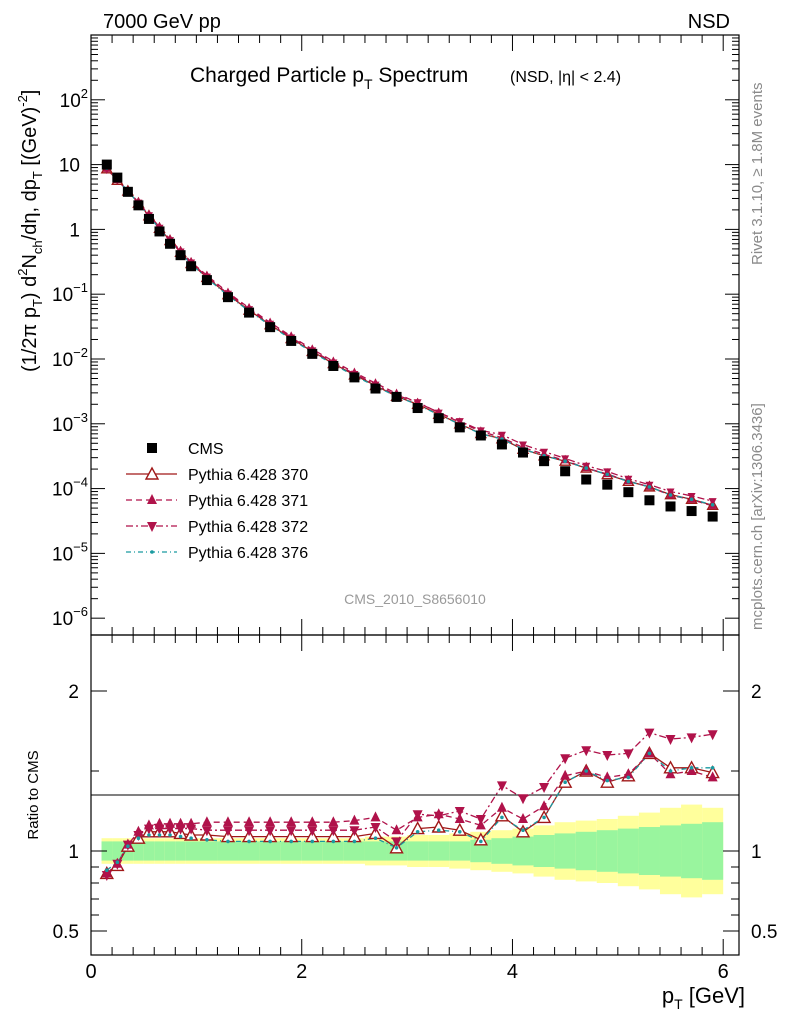 Image resolution: width=786 pixels, height=1024 pixels. Describe the element at coordinates (421, 75) in the screenshot. I see `chart-title-tail: Spectrum` at that location.